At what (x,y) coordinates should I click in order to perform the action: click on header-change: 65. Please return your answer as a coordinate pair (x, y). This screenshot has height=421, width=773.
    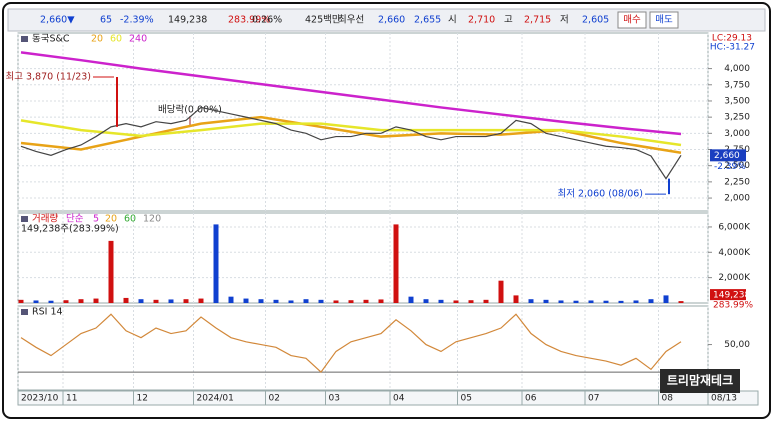
    Looking at the image, I should click on (106, 20).